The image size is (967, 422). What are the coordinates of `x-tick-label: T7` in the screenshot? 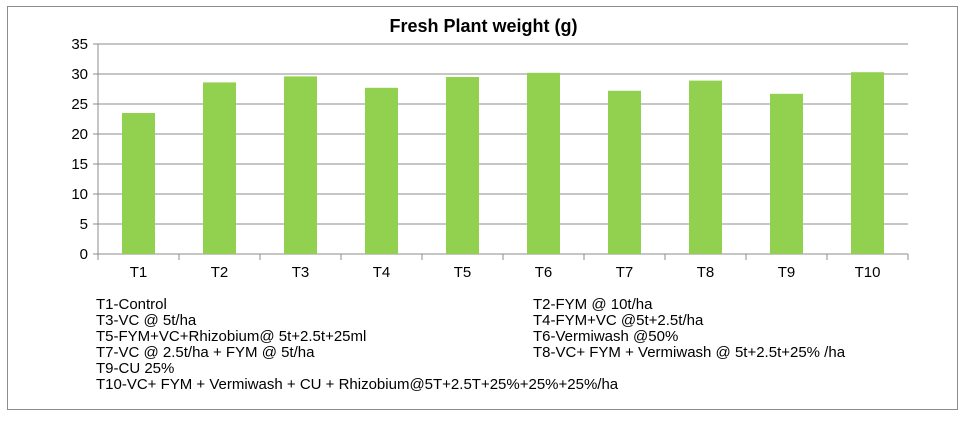 It's located at (625, 272).